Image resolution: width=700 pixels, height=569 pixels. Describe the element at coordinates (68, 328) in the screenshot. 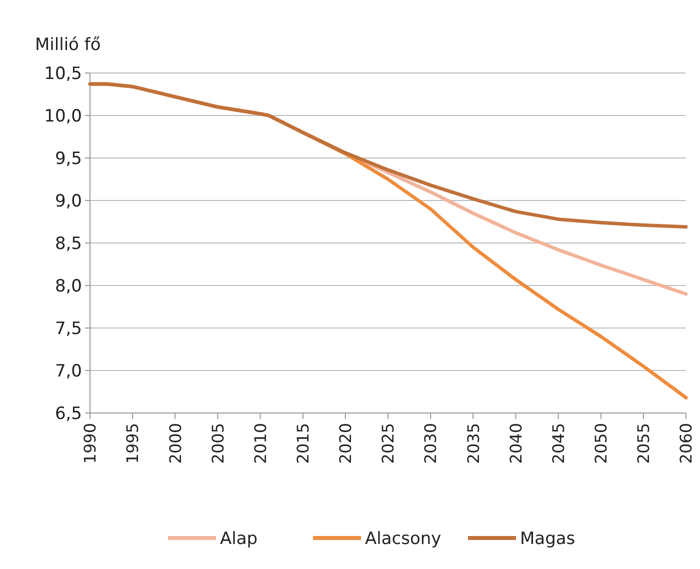

I see `y-tick-label: 7,5` at that location.